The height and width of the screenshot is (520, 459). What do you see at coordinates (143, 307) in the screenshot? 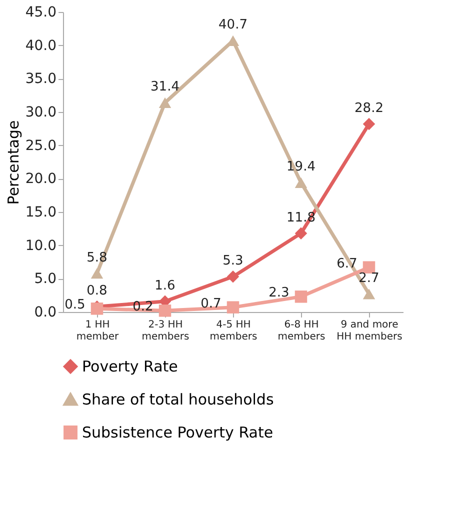
I see `data-label: 0.2` at bounding box center [143, 307].